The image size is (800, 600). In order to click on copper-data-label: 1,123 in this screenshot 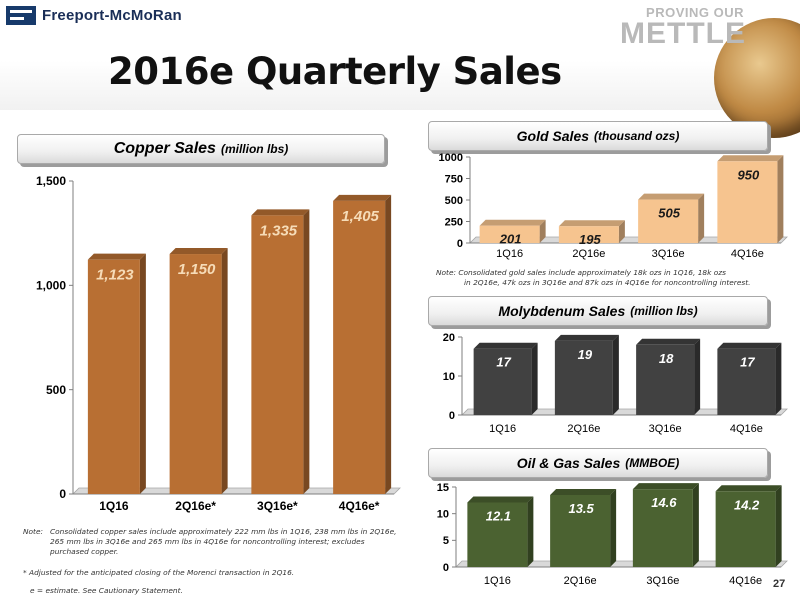, I will do `click(115, 275)`.